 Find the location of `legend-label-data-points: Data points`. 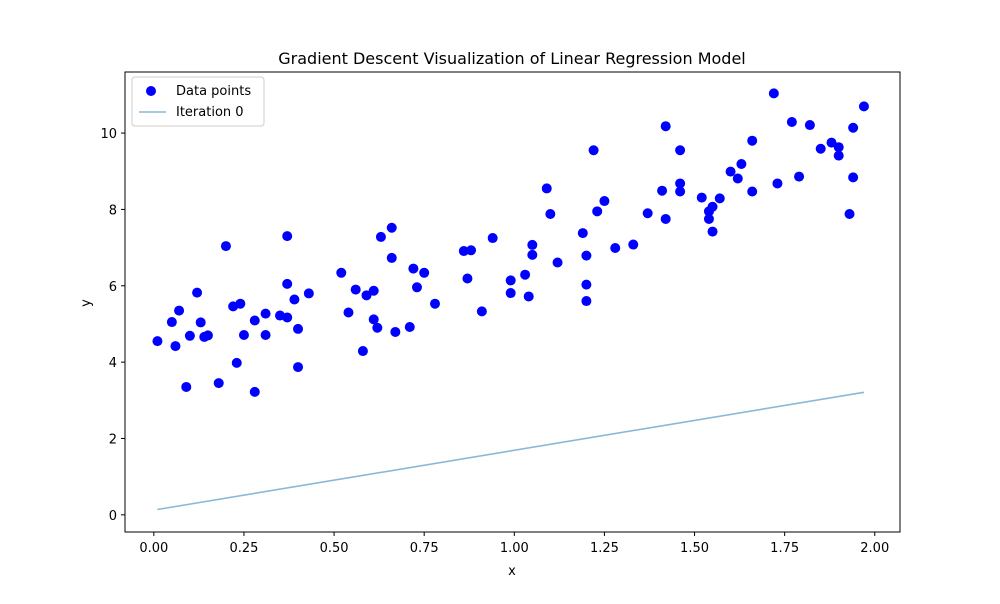

legend-label-data-points: Data points is located at coordinates (213, 91).